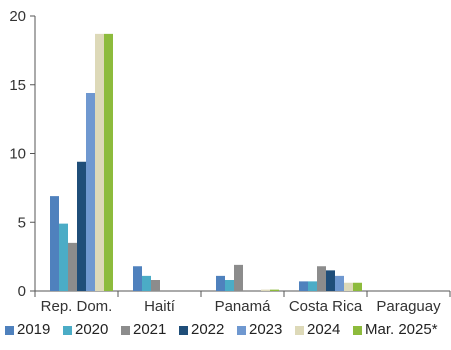 The width and height of the screenshot is (451, 350). I want to click on x-category-label: Costa Rica, so click(326, 306).